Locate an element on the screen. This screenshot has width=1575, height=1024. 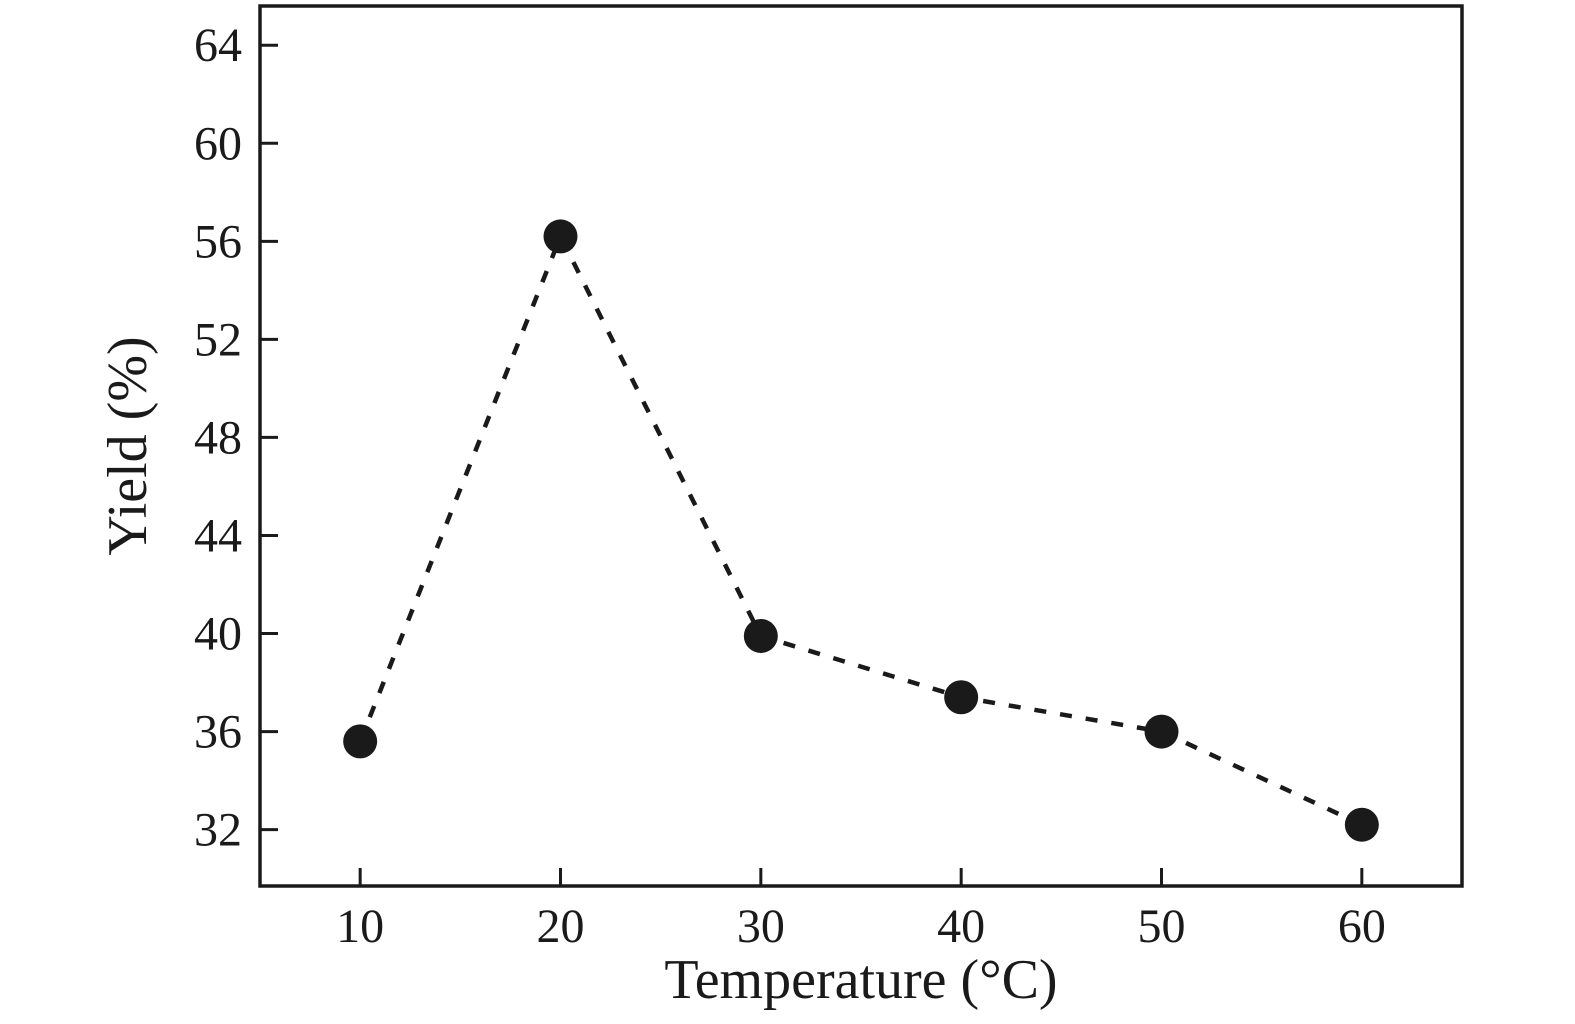
y-tick-label: 48 is located at coordinates (218, 437).